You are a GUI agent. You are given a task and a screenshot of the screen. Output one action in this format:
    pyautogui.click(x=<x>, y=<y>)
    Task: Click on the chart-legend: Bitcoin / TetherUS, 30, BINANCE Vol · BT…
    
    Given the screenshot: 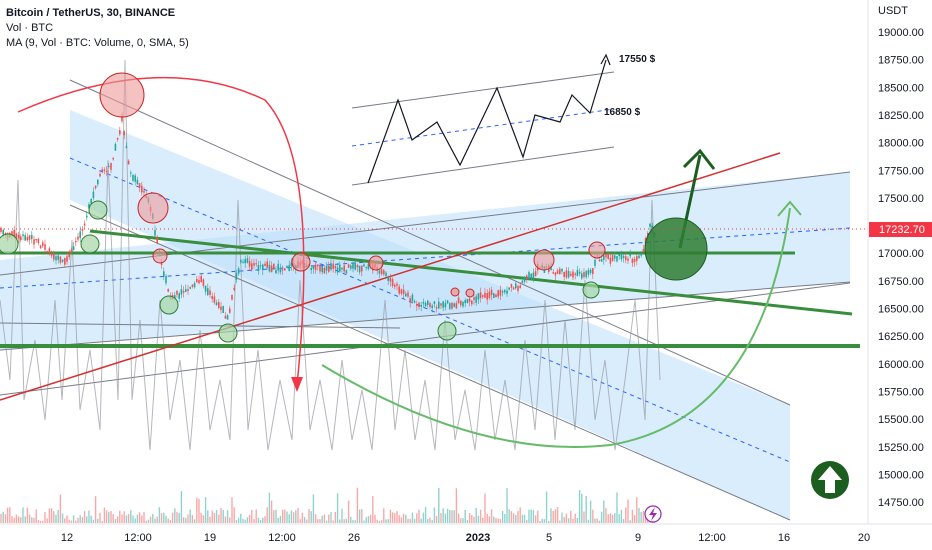 What is the action you would take?
    pyautogui.click(x=97, y=28)
    